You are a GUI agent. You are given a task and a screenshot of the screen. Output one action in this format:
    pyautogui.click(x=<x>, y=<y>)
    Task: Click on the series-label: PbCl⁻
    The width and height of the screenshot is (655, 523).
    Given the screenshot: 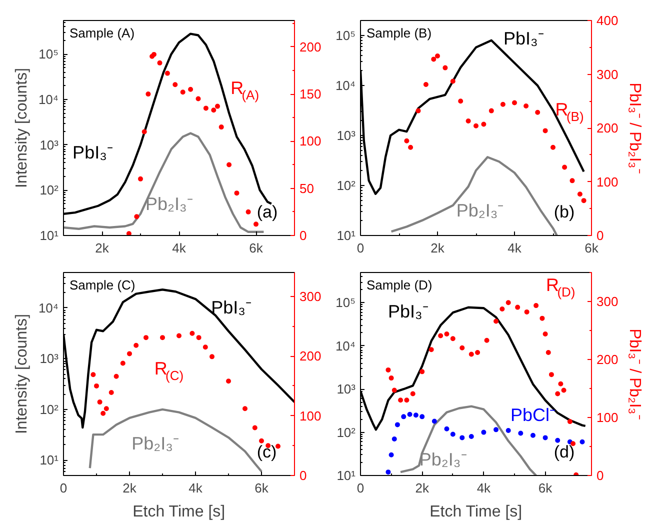 What is the action you would take?
    pyautogui.click(x=533, y=414)
    